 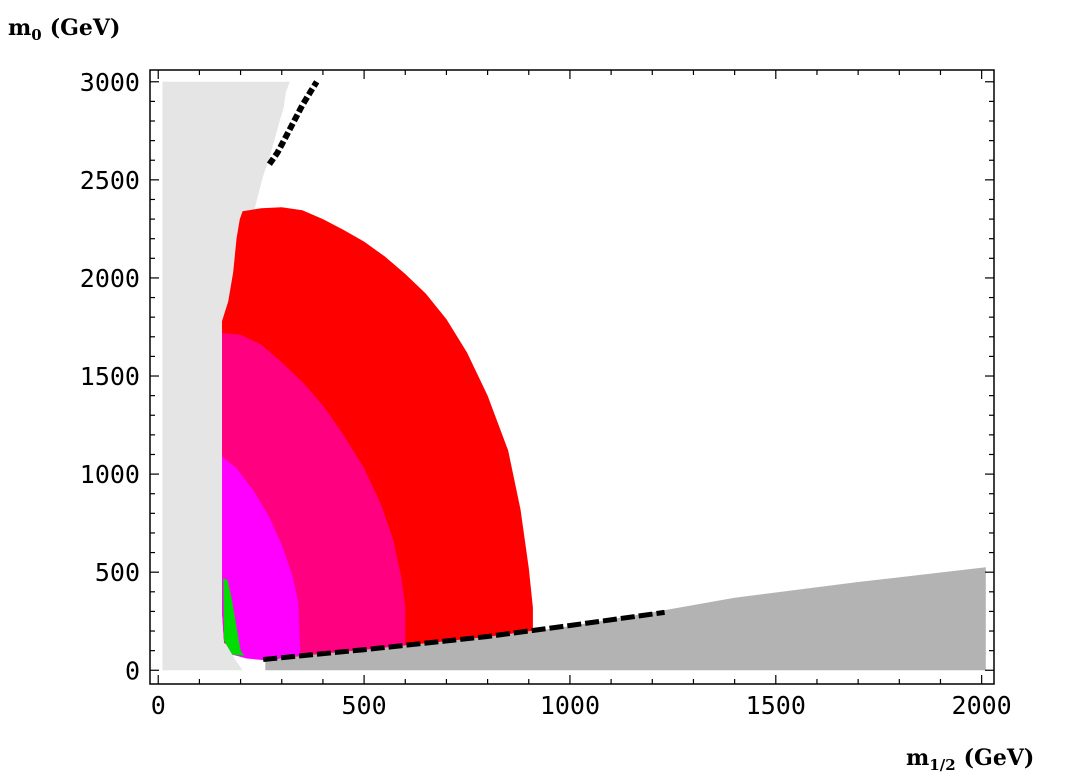 I want to click on y-tick-label: 500, so click(x=117, y=572).